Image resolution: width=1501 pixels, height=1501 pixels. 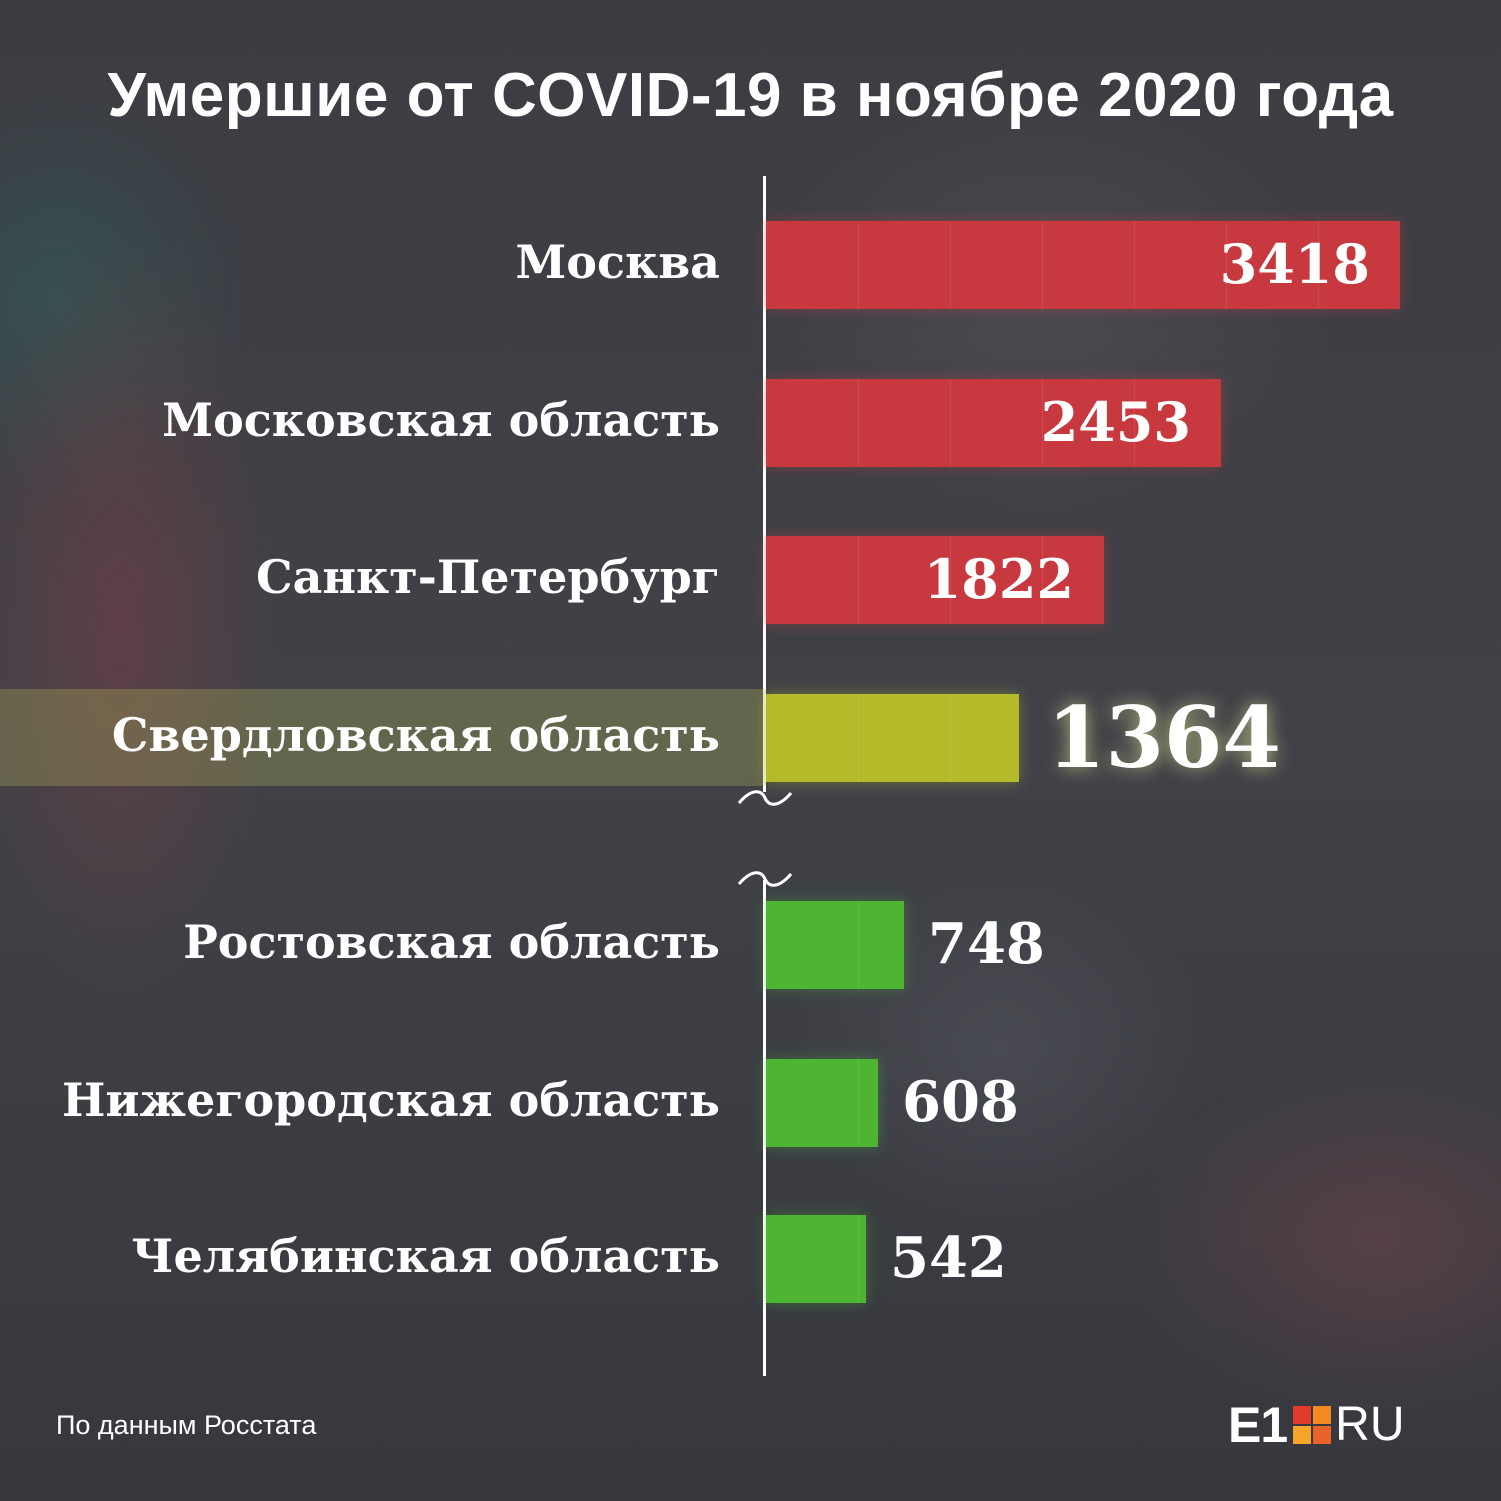 What do you see at coordinates (750, 95) in the screenshot?
I see `chart-title: Умершие от COVID-19 в ноябре 2020 года` at bounding box center [750, 95].